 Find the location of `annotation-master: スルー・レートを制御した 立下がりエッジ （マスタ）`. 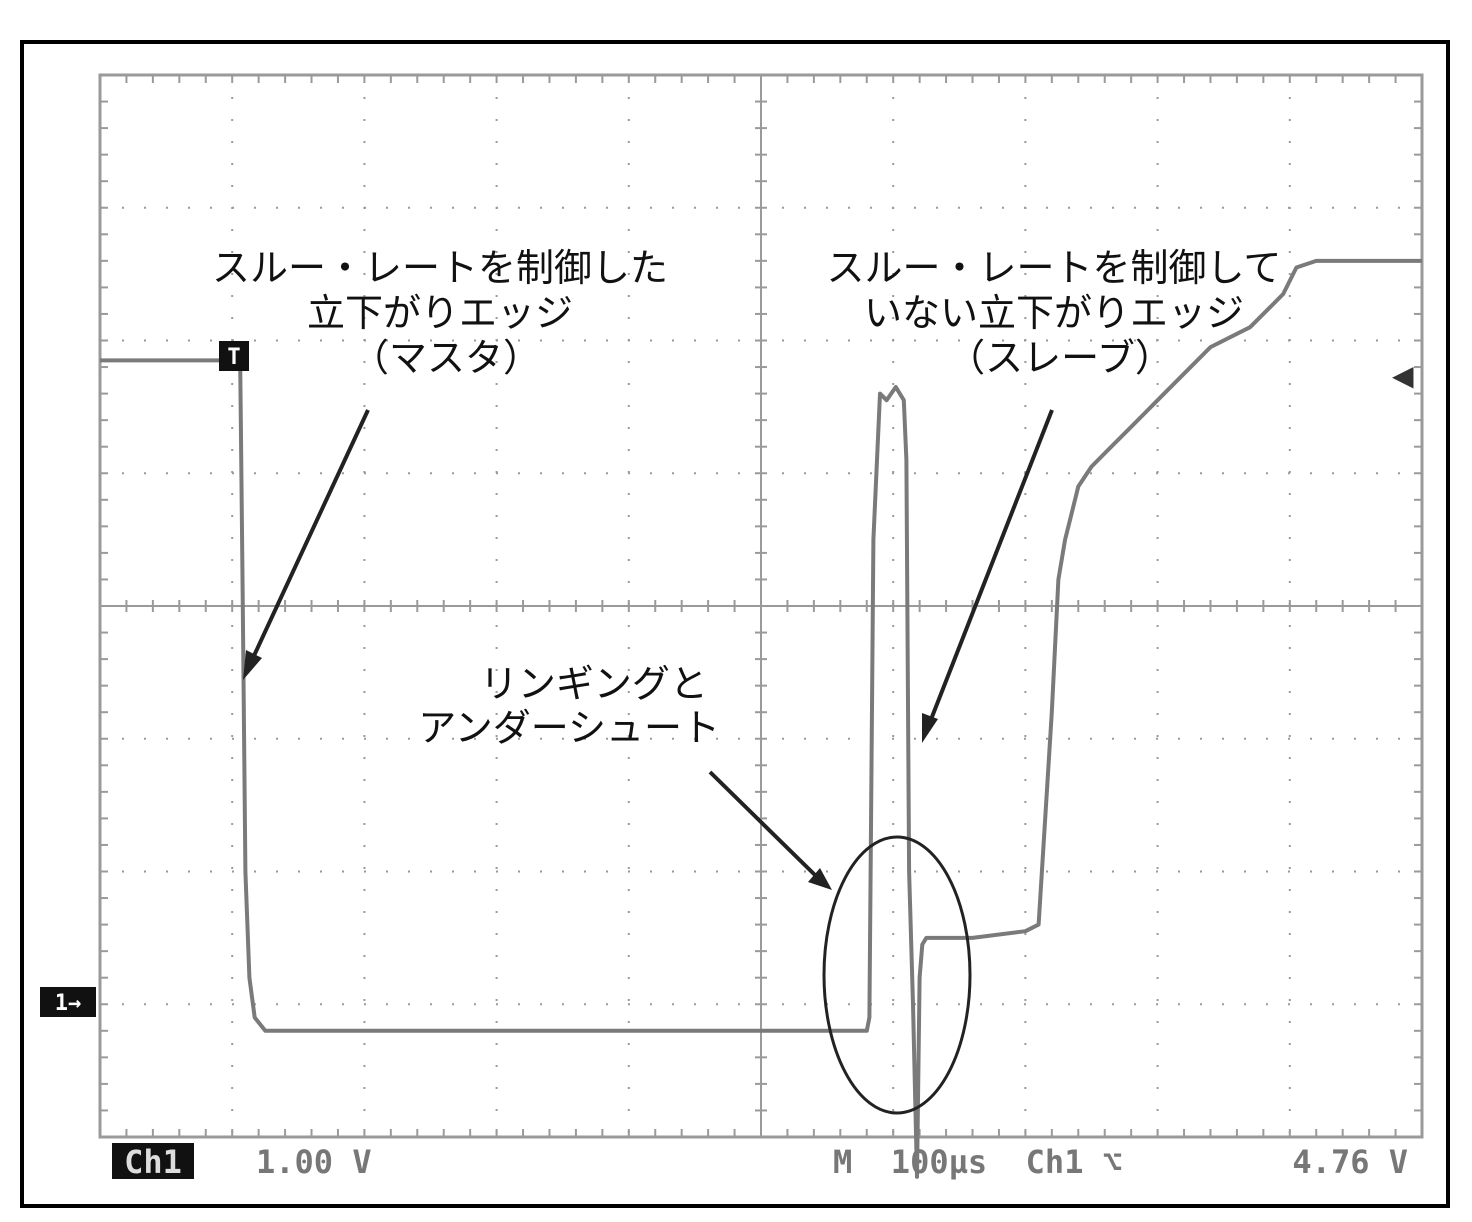

annotation-master: スルー・レートを制御した 立下がりエッジ （マスタ） is located at coordinates (446, 313).